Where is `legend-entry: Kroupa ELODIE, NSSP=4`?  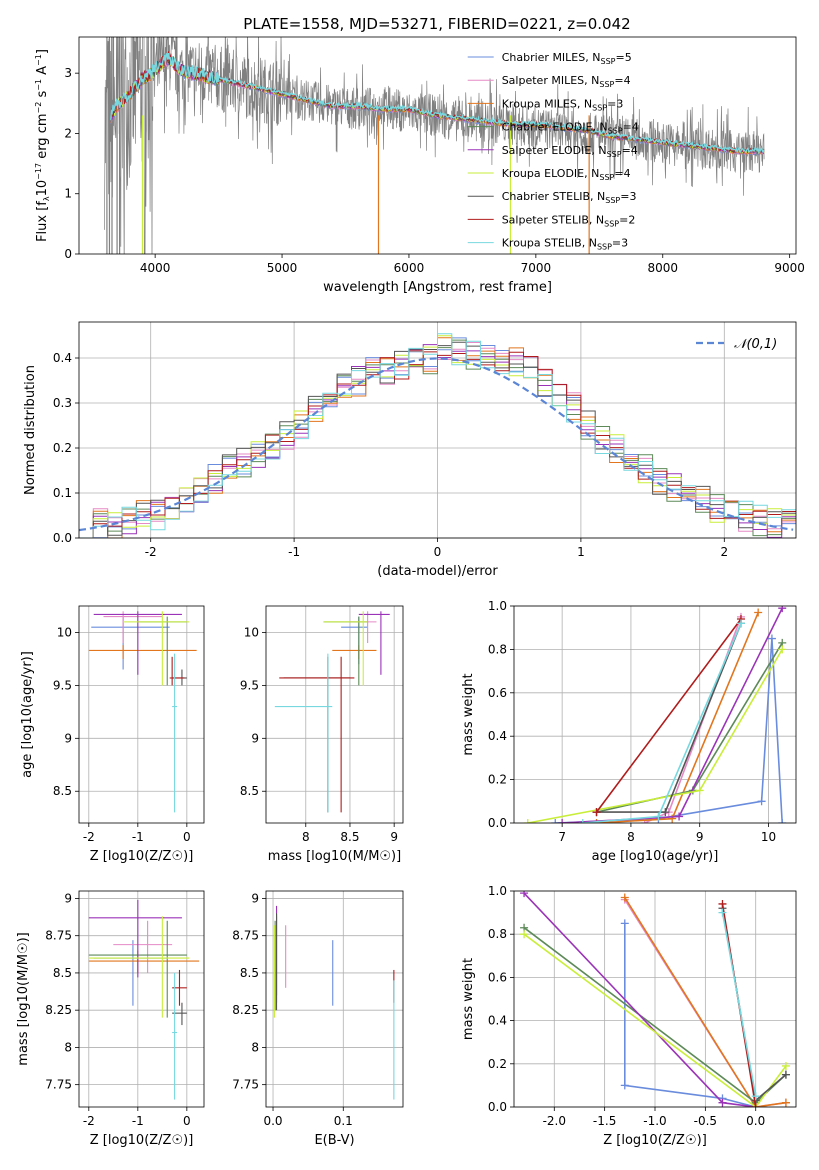
legend-entry: Kroupa ELODIE, NSSP=4 is located at coordinates (566, 174).